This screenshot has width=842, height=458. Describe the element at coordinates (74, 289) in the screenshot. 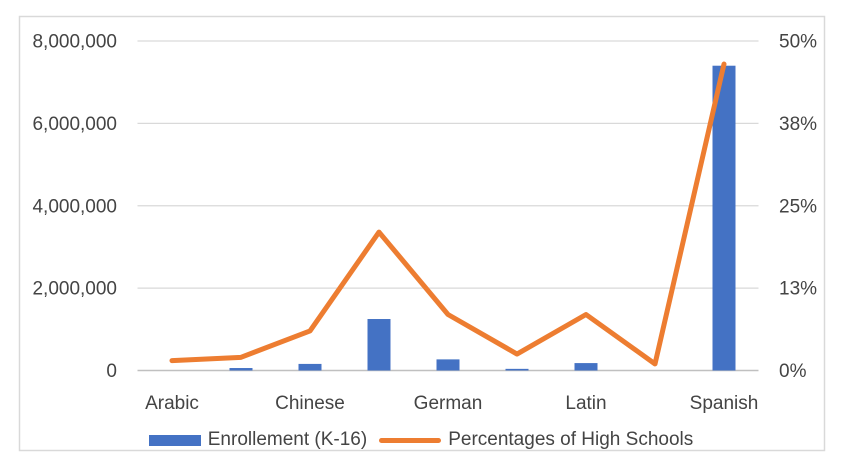

I see `left-axis-tick-label: 2,000,000` at that location.